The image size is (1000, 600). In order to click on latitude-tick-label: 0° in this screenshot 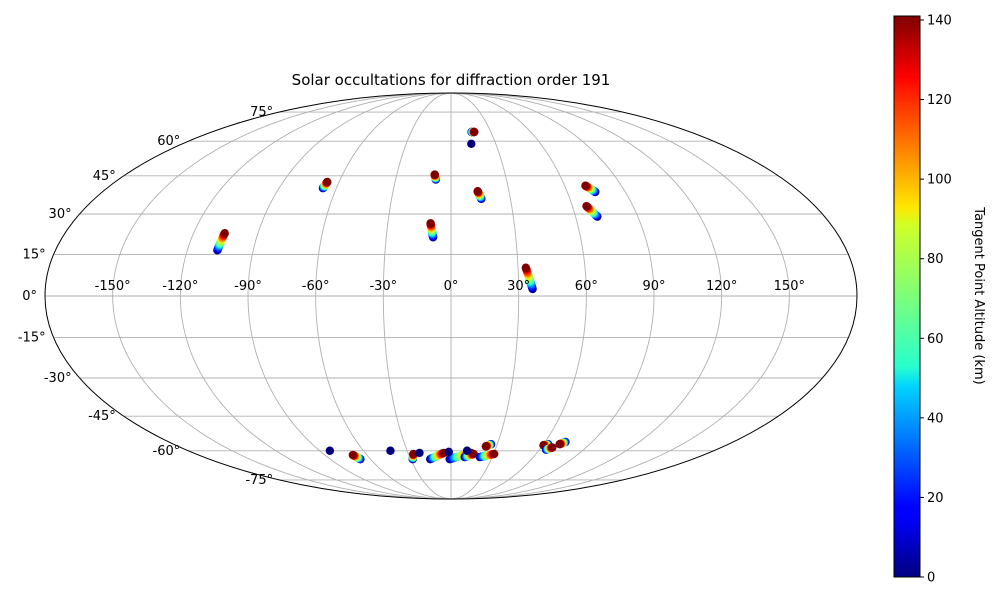, I will do `click(29, 296)`.